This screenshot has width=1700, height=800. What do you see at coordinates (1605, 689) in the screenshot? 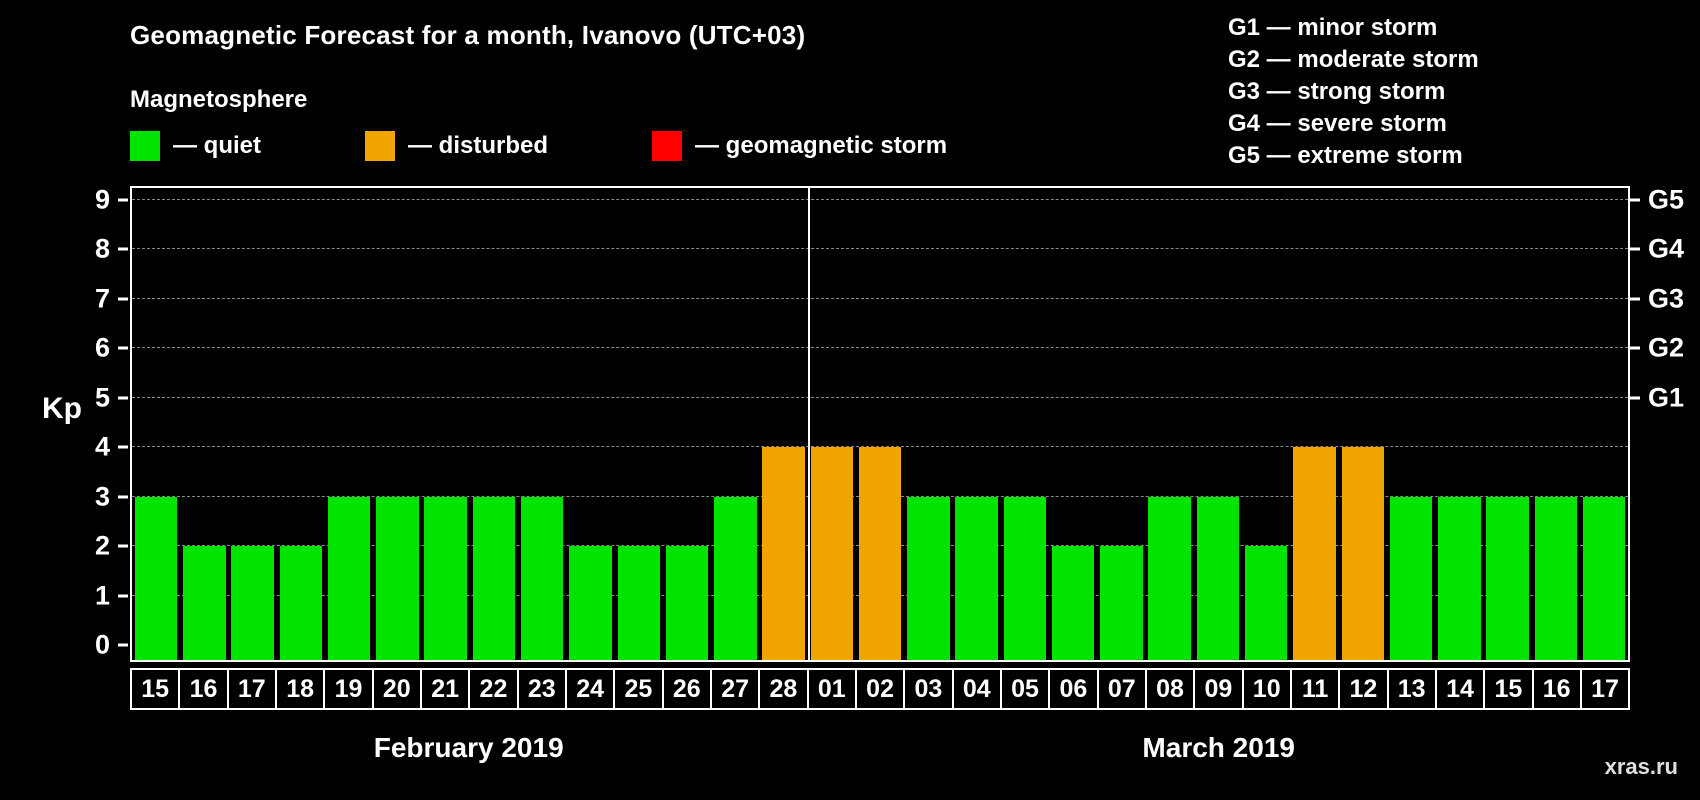
I see `day-label: 17` at bounding box center [1605, 689].